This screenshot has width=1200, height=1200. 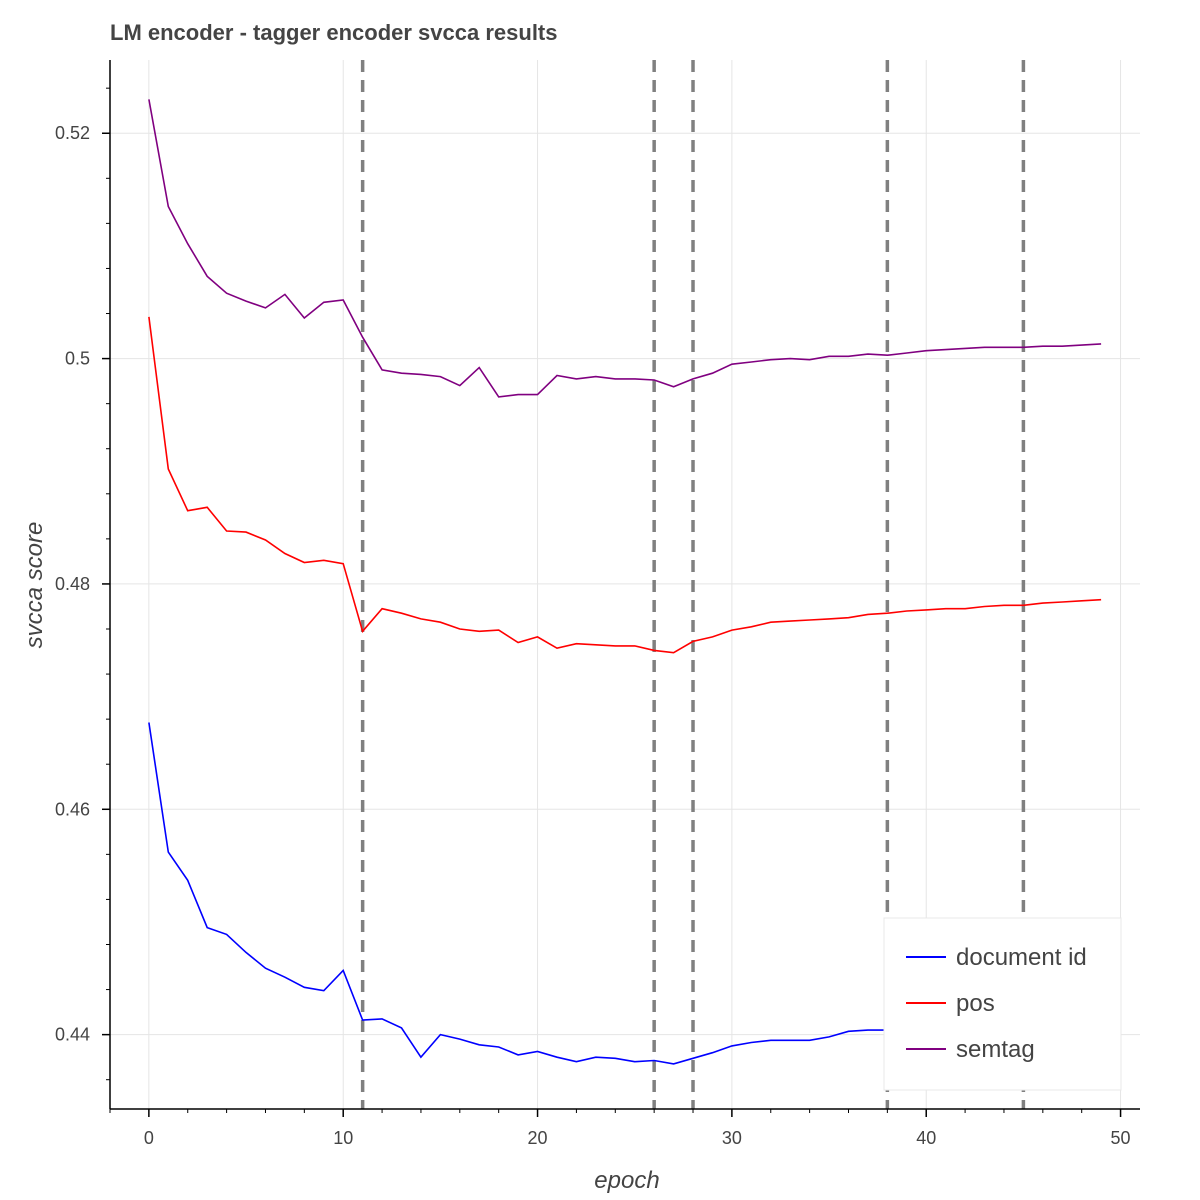 What do you see at coordinates (72, 584) in the screenshot?
I see `y-tick-label: 0.48` at bounding box center [72, 584].